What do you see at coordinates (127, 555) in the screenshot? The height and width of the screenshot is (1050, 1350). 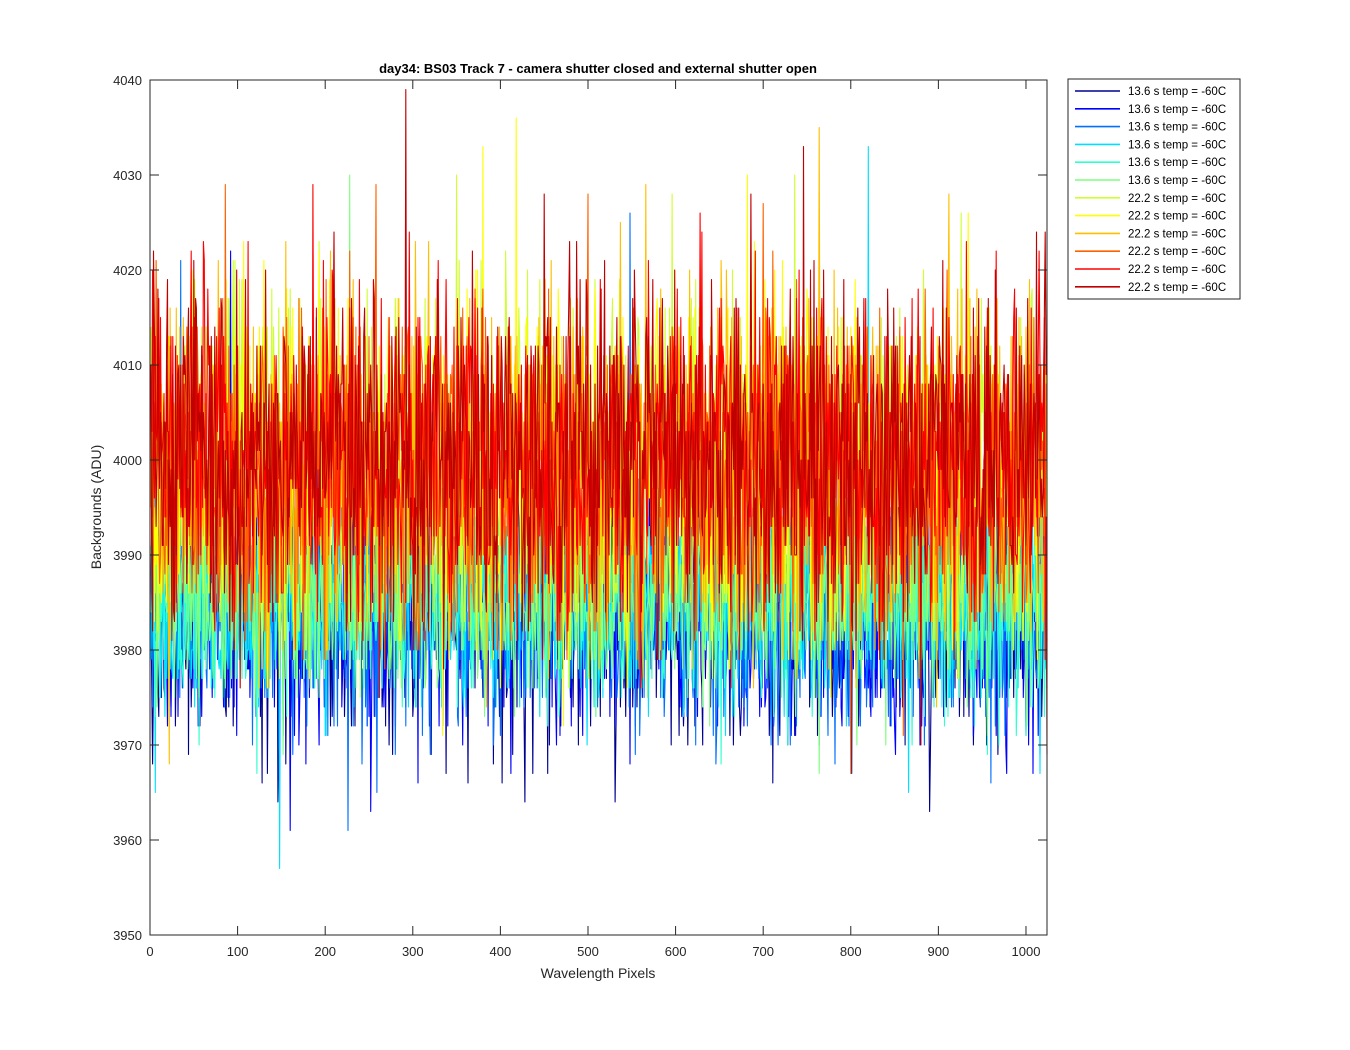 I see `y-tick-label: 3990` at bounding box center [127, 555].